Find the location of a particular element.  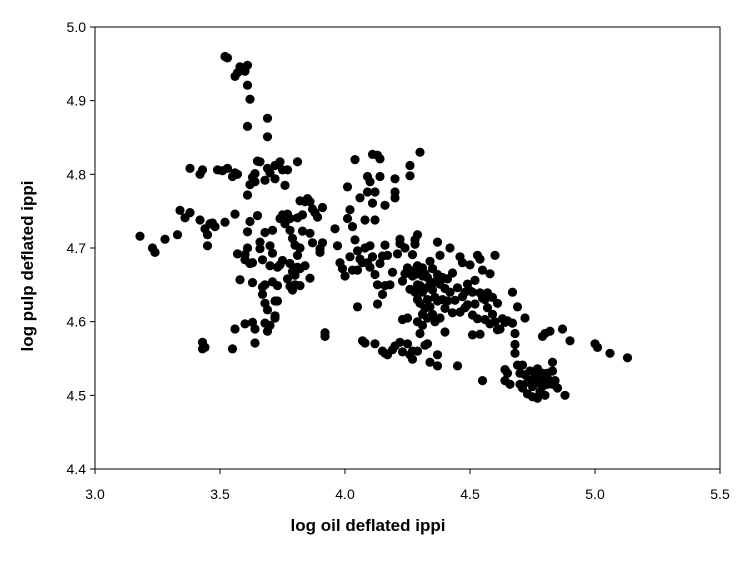

x-axis-title: log oil deflated ippi is located at coordinates (368, 525).